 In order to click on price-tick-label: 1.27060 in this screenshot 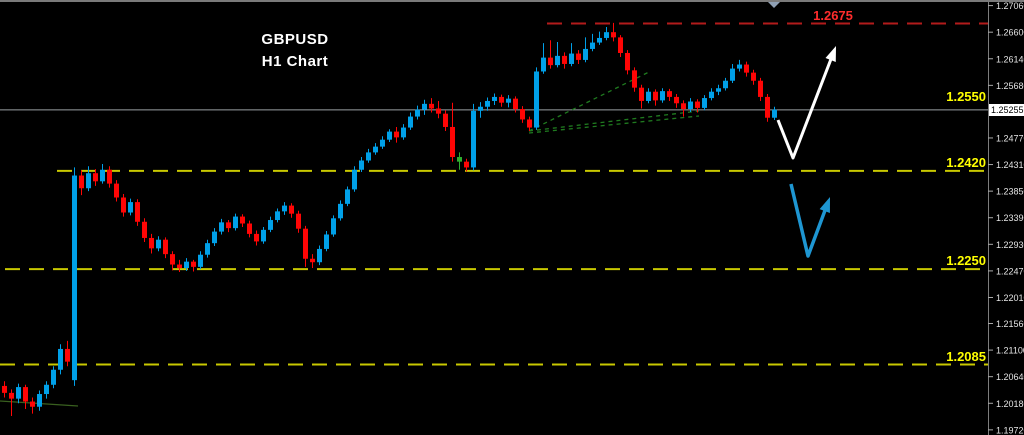, I will do `click(1010, 6)`.